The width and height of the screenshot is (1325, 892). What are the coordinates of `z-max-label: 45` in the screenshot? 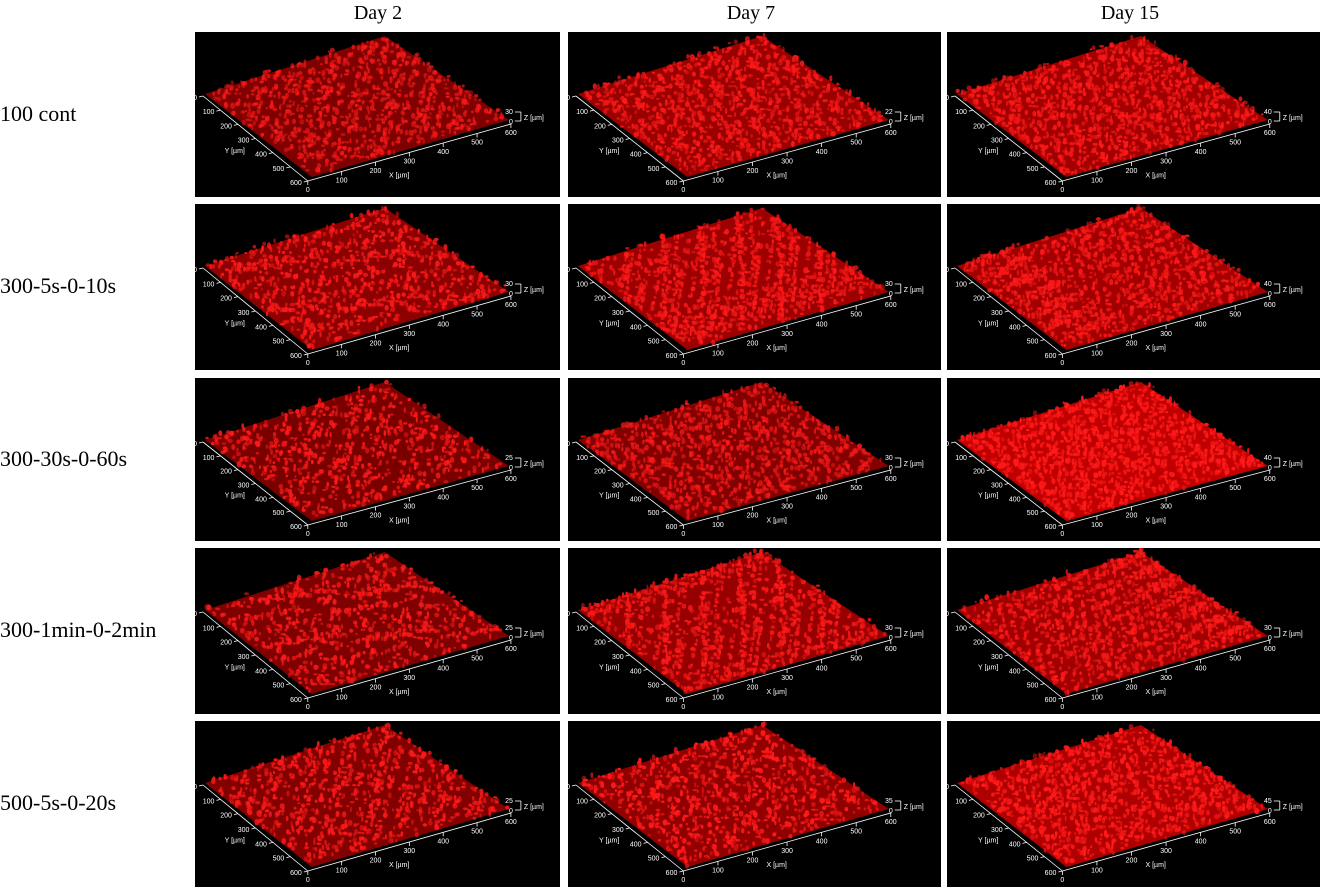 It's located at (1268, 801).